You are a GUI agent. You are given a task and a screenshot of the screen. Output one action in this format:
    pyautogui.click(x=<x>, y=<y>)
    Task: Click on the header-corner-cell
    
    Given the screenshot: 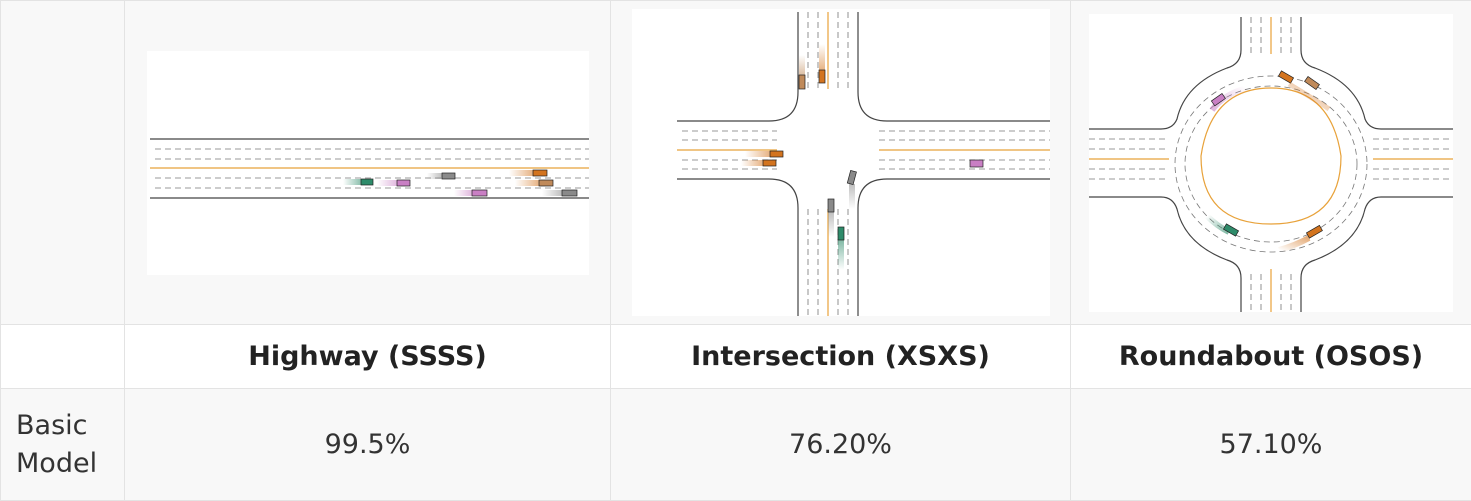 What is the action you would take?
    pyautogui.click(x=63, y=357)
    